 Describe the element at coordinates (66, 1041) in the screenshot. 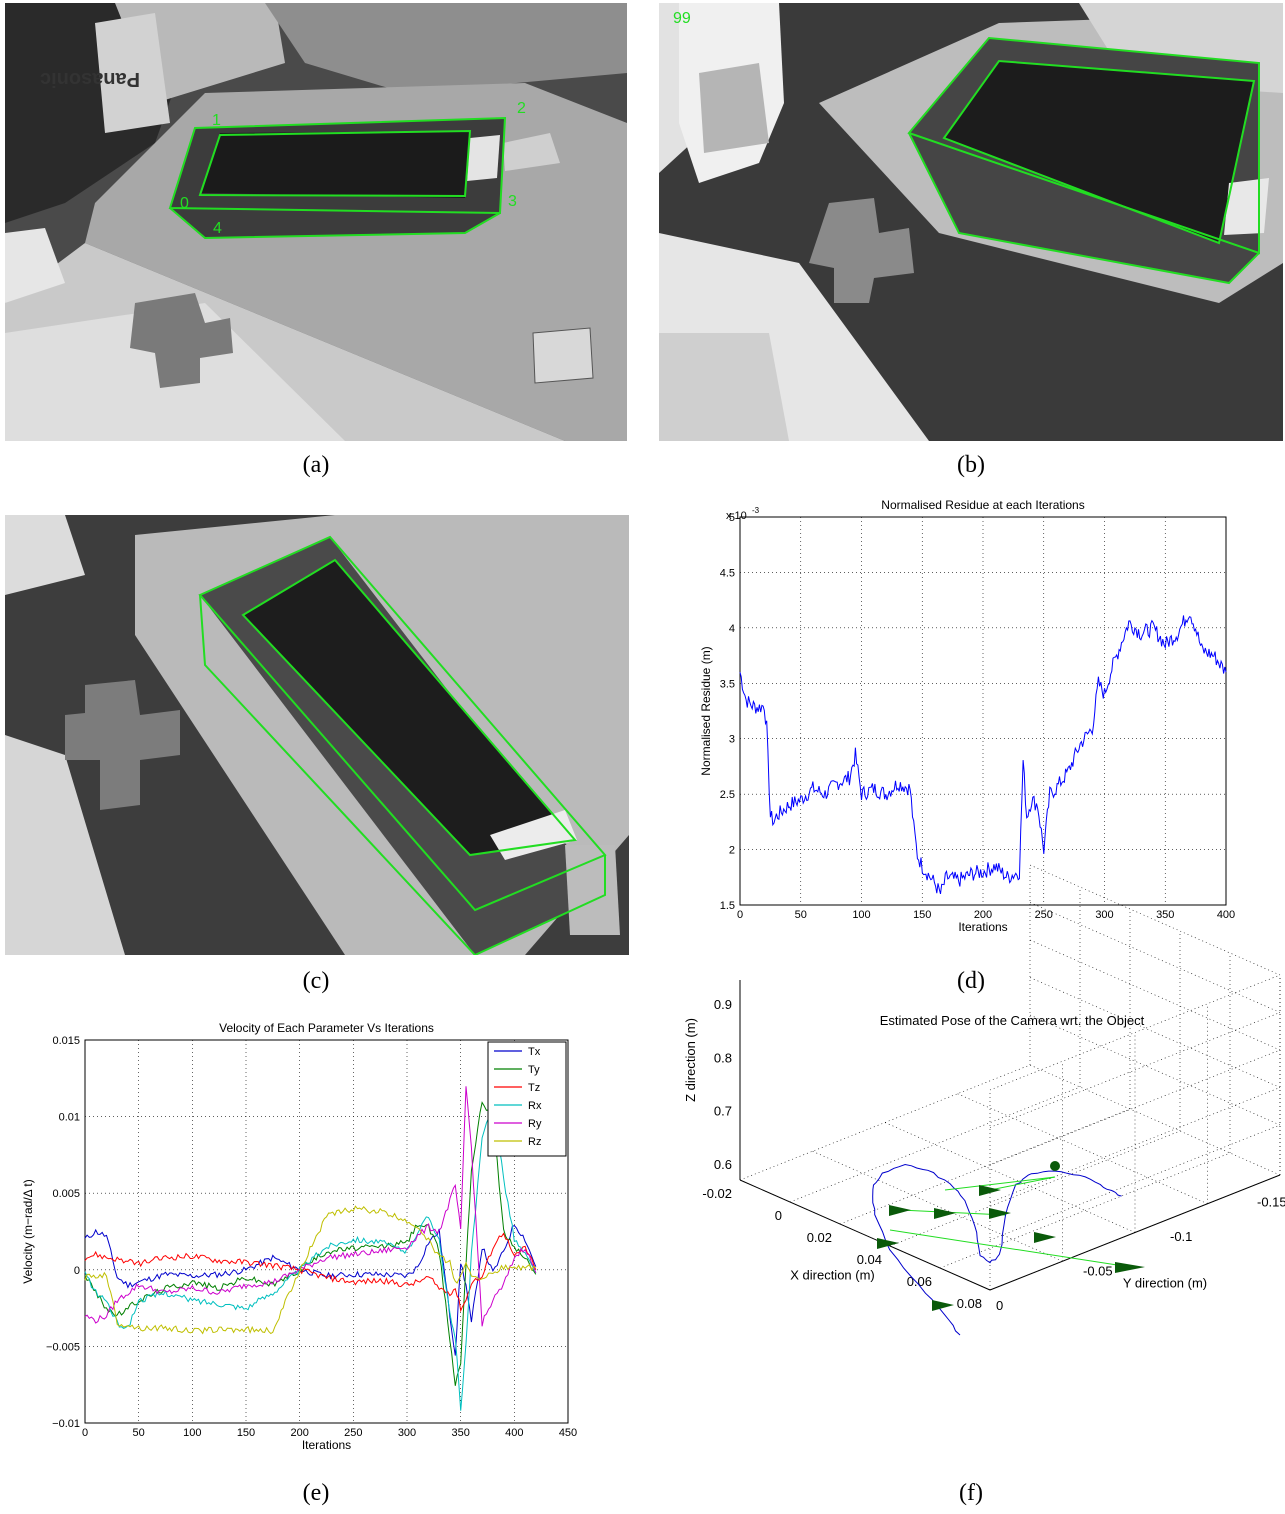

I see `y-tick-label: 0.015` at that location.